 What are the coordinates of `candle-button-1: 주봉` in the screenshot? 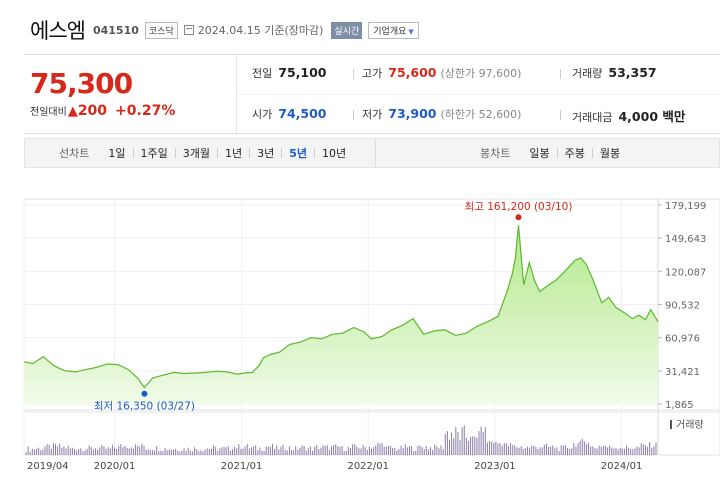 It's located at (574, 153).